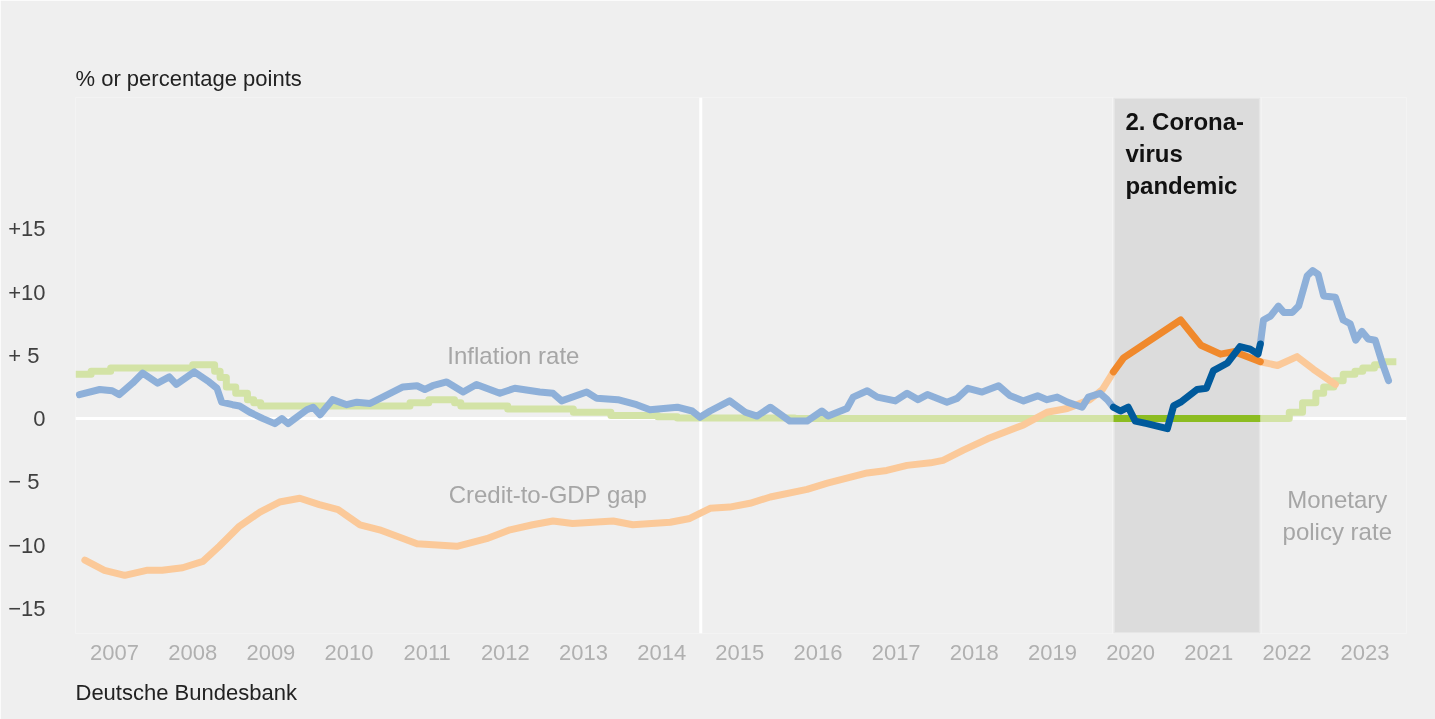  I want to click on x-tick-label: 2017, so click(896, 652).